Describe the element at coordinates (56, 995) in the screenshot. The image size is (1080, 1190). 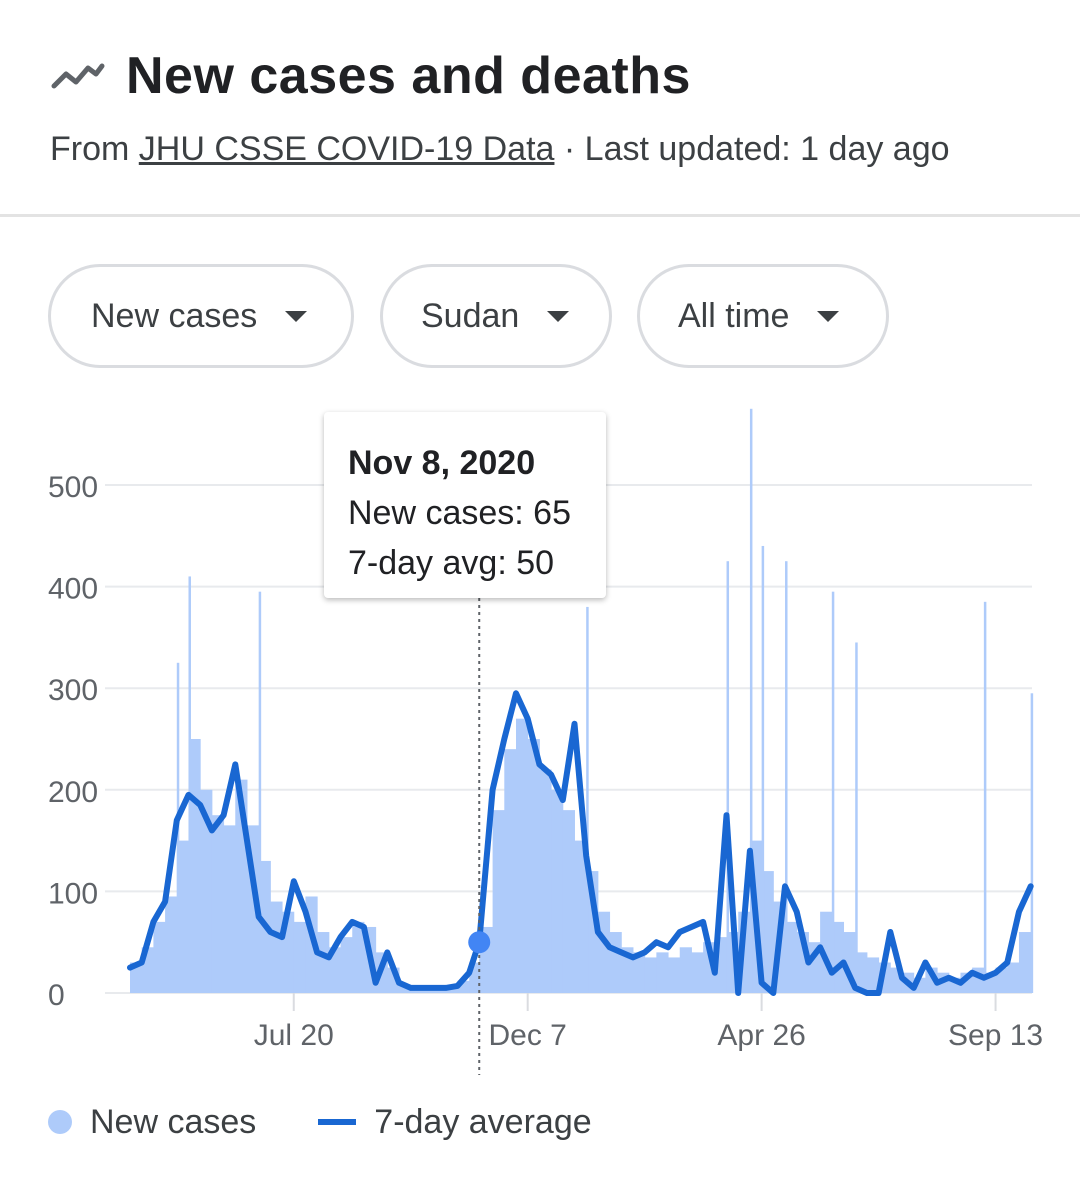
I see `y-tick-label: 0` at that location.